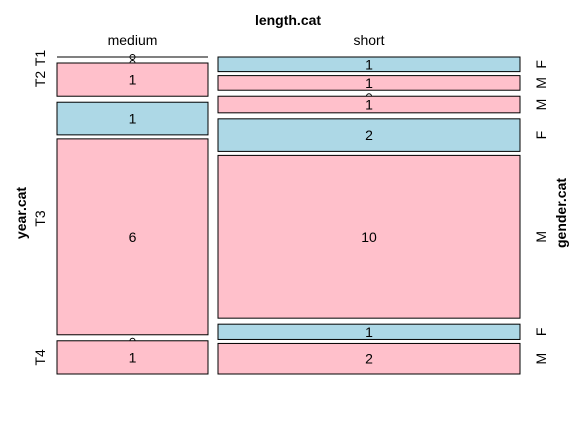  Describe the element at coordinates (369, 237) in the screenshot. I see `cell-count: 10` at that location.